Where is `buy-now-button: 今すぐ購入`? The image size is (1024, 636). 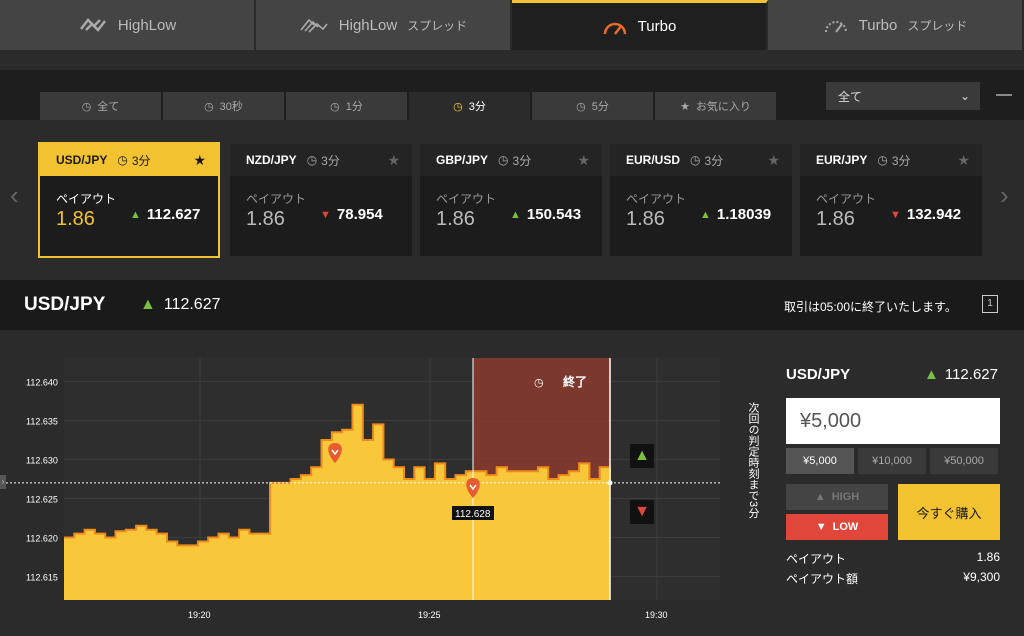
buy-now-button: 今すぐ購入 is located at coordinates (949, 512).